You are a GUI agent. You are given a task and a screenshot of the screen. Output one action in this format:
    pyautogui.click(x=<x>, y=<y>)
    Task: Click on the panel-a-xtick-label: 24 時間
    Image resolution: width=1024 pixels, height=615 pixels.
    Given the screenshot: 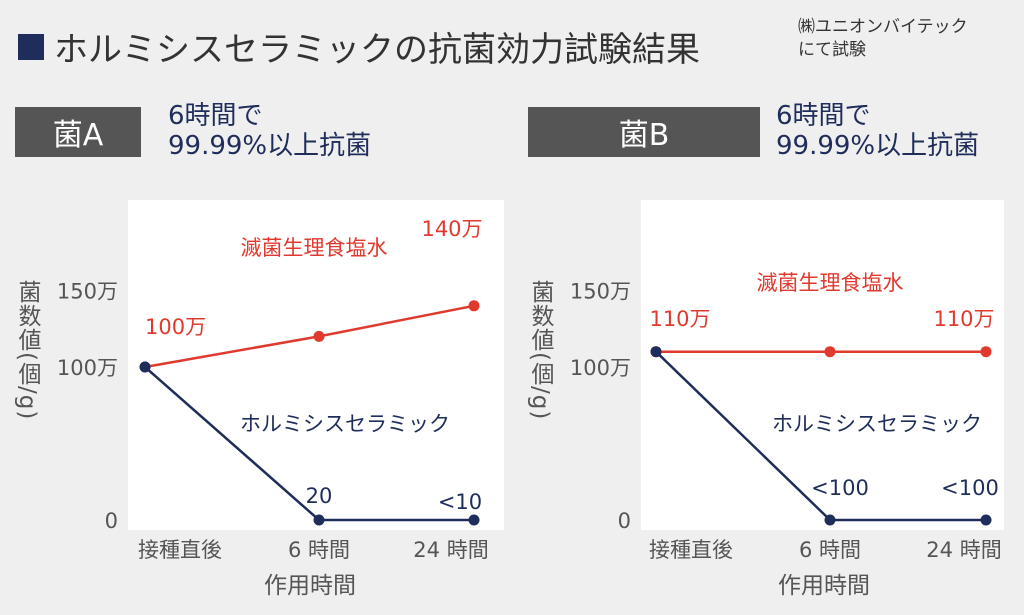 What is the action you would take?
    pyautogui.click(x=450, y=550)
    